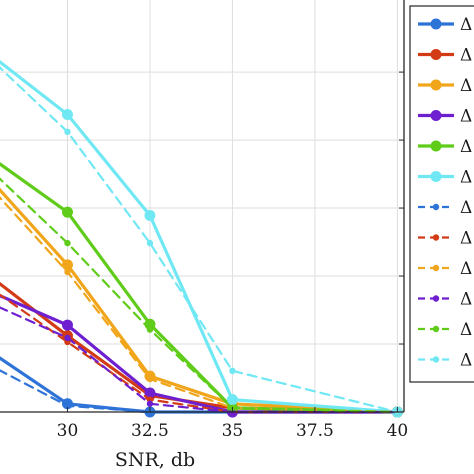 The image size is (474, 474). I want to click on x-tick-label: 40, so click(398, 431).